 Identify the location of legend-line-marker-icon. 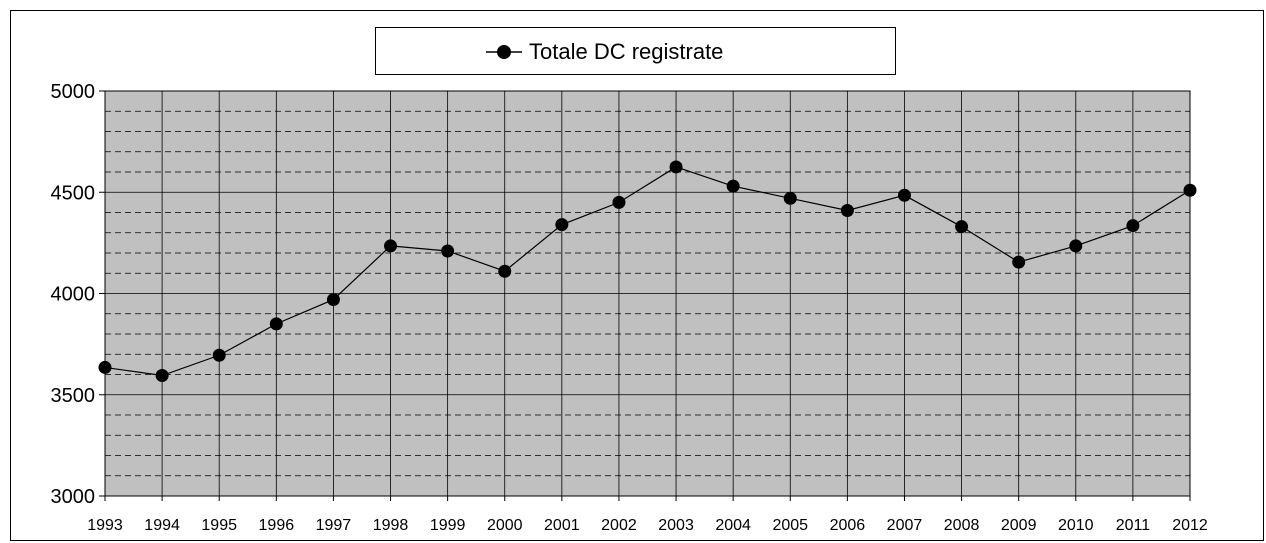
(504, 52).